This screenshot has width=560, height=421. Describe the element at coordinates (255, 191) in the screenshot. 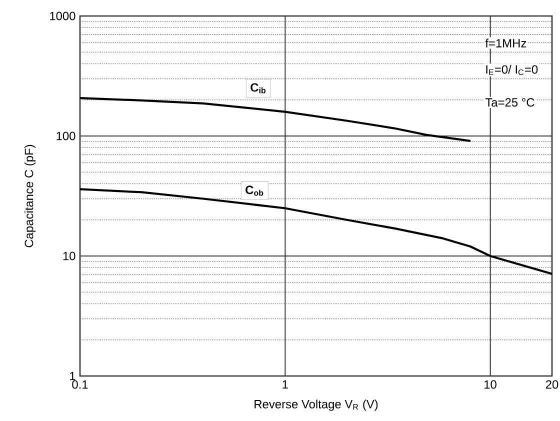

I see `annotation: C$_{ob}$` at that location.